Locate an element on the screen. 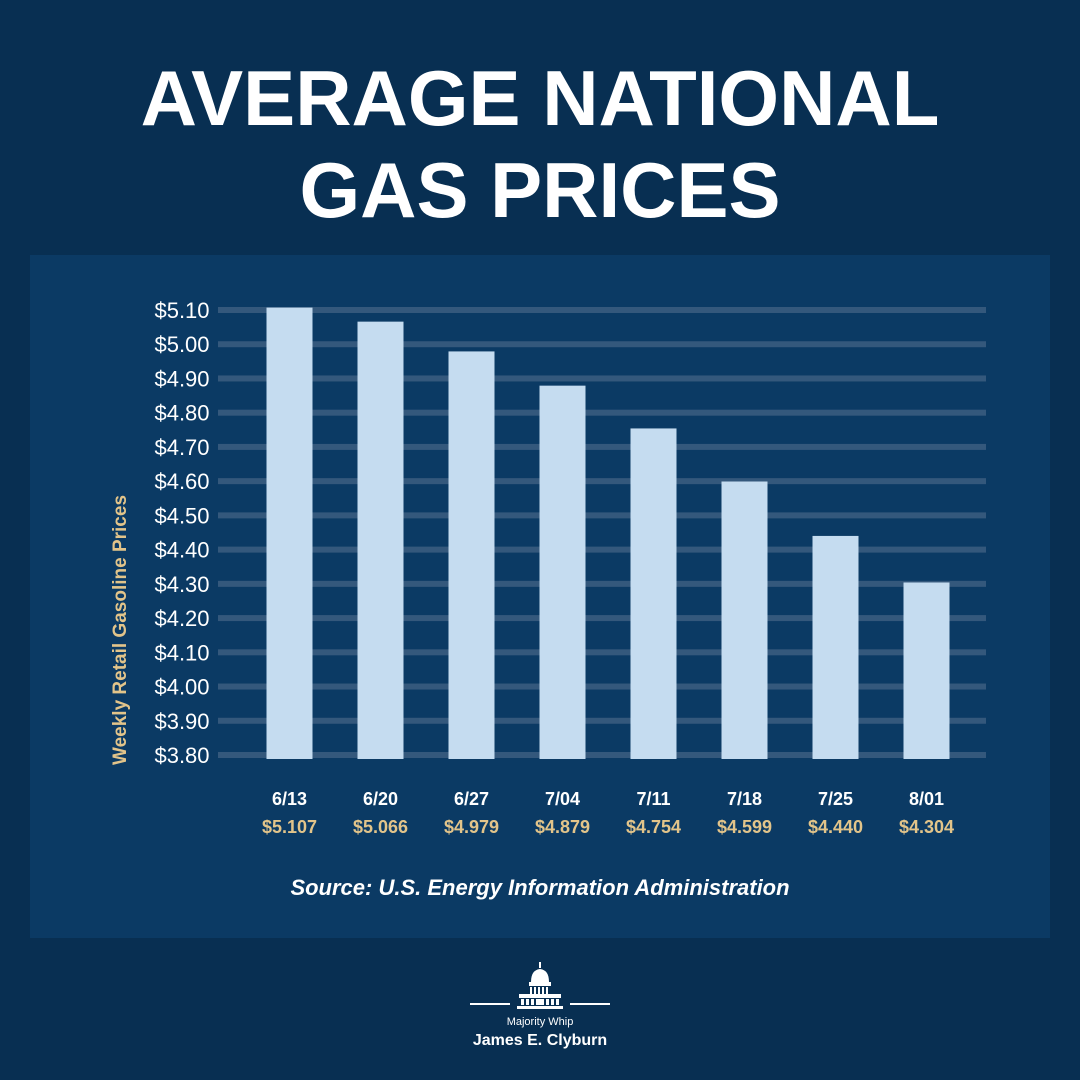 Image resolution: width=1080 pixels, height=1080 pixels. y-tick-label: $4.10 is located at coordinates (181, 652).